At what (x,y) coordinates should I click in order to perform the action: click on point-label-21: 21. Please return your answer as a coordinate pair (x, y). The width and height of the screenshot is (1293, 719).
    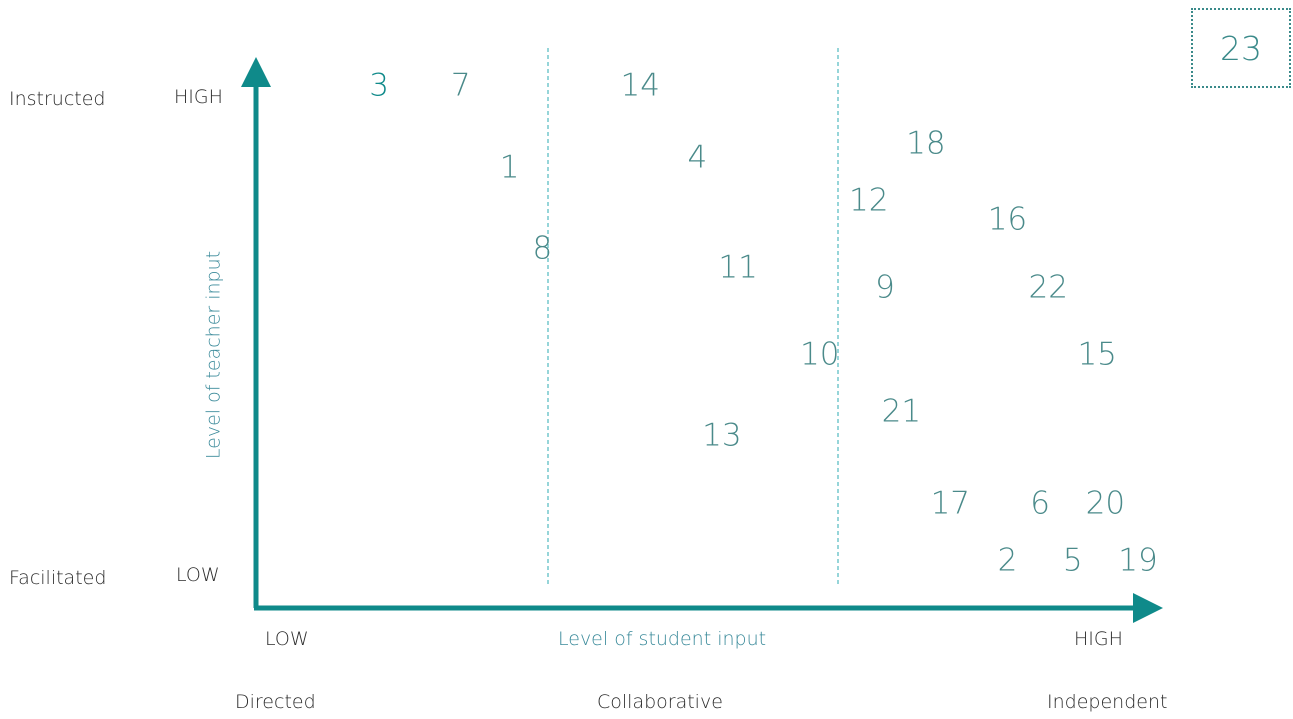
    Looking at the image, I should click on (901, 411).